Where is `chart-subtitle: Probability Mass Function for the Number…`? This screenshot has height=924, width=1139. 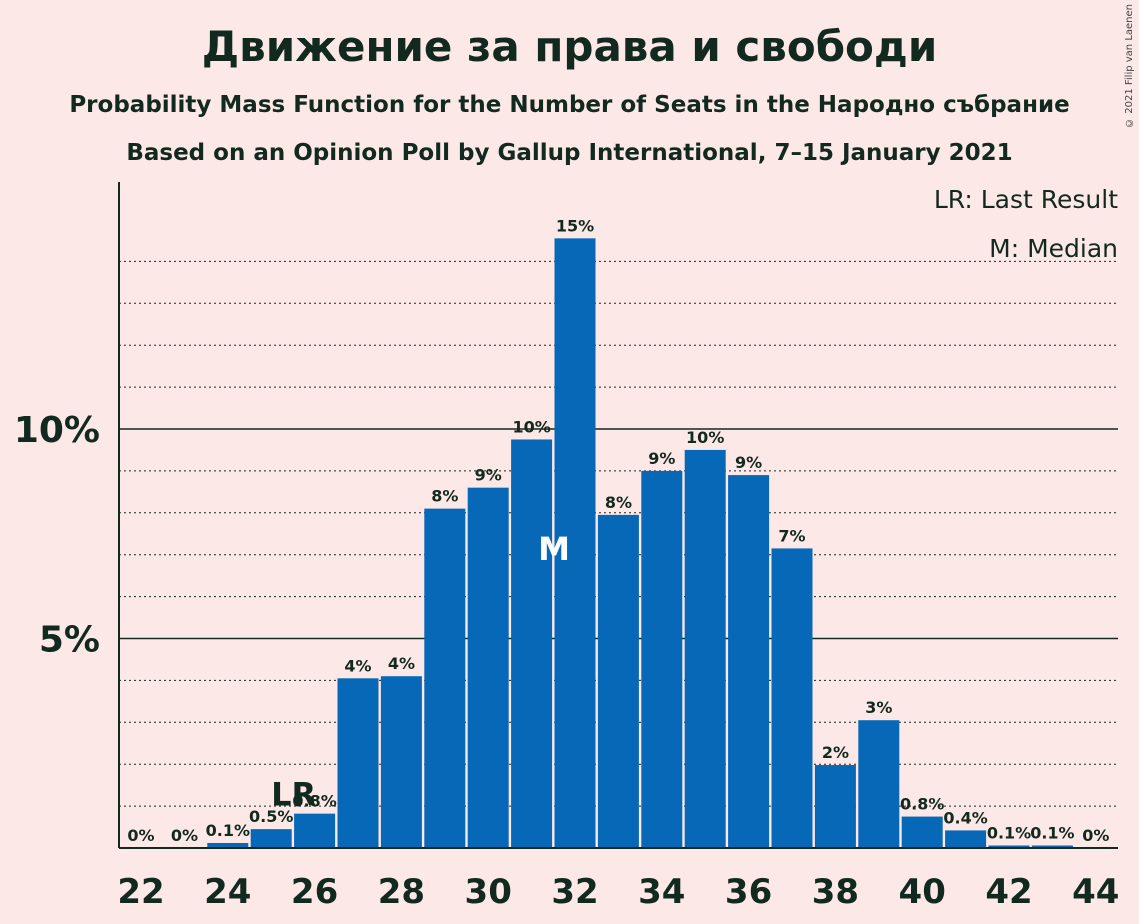
chart-subtitle: Probability Mass Function for the Number… is located at coordinates (569, 105).